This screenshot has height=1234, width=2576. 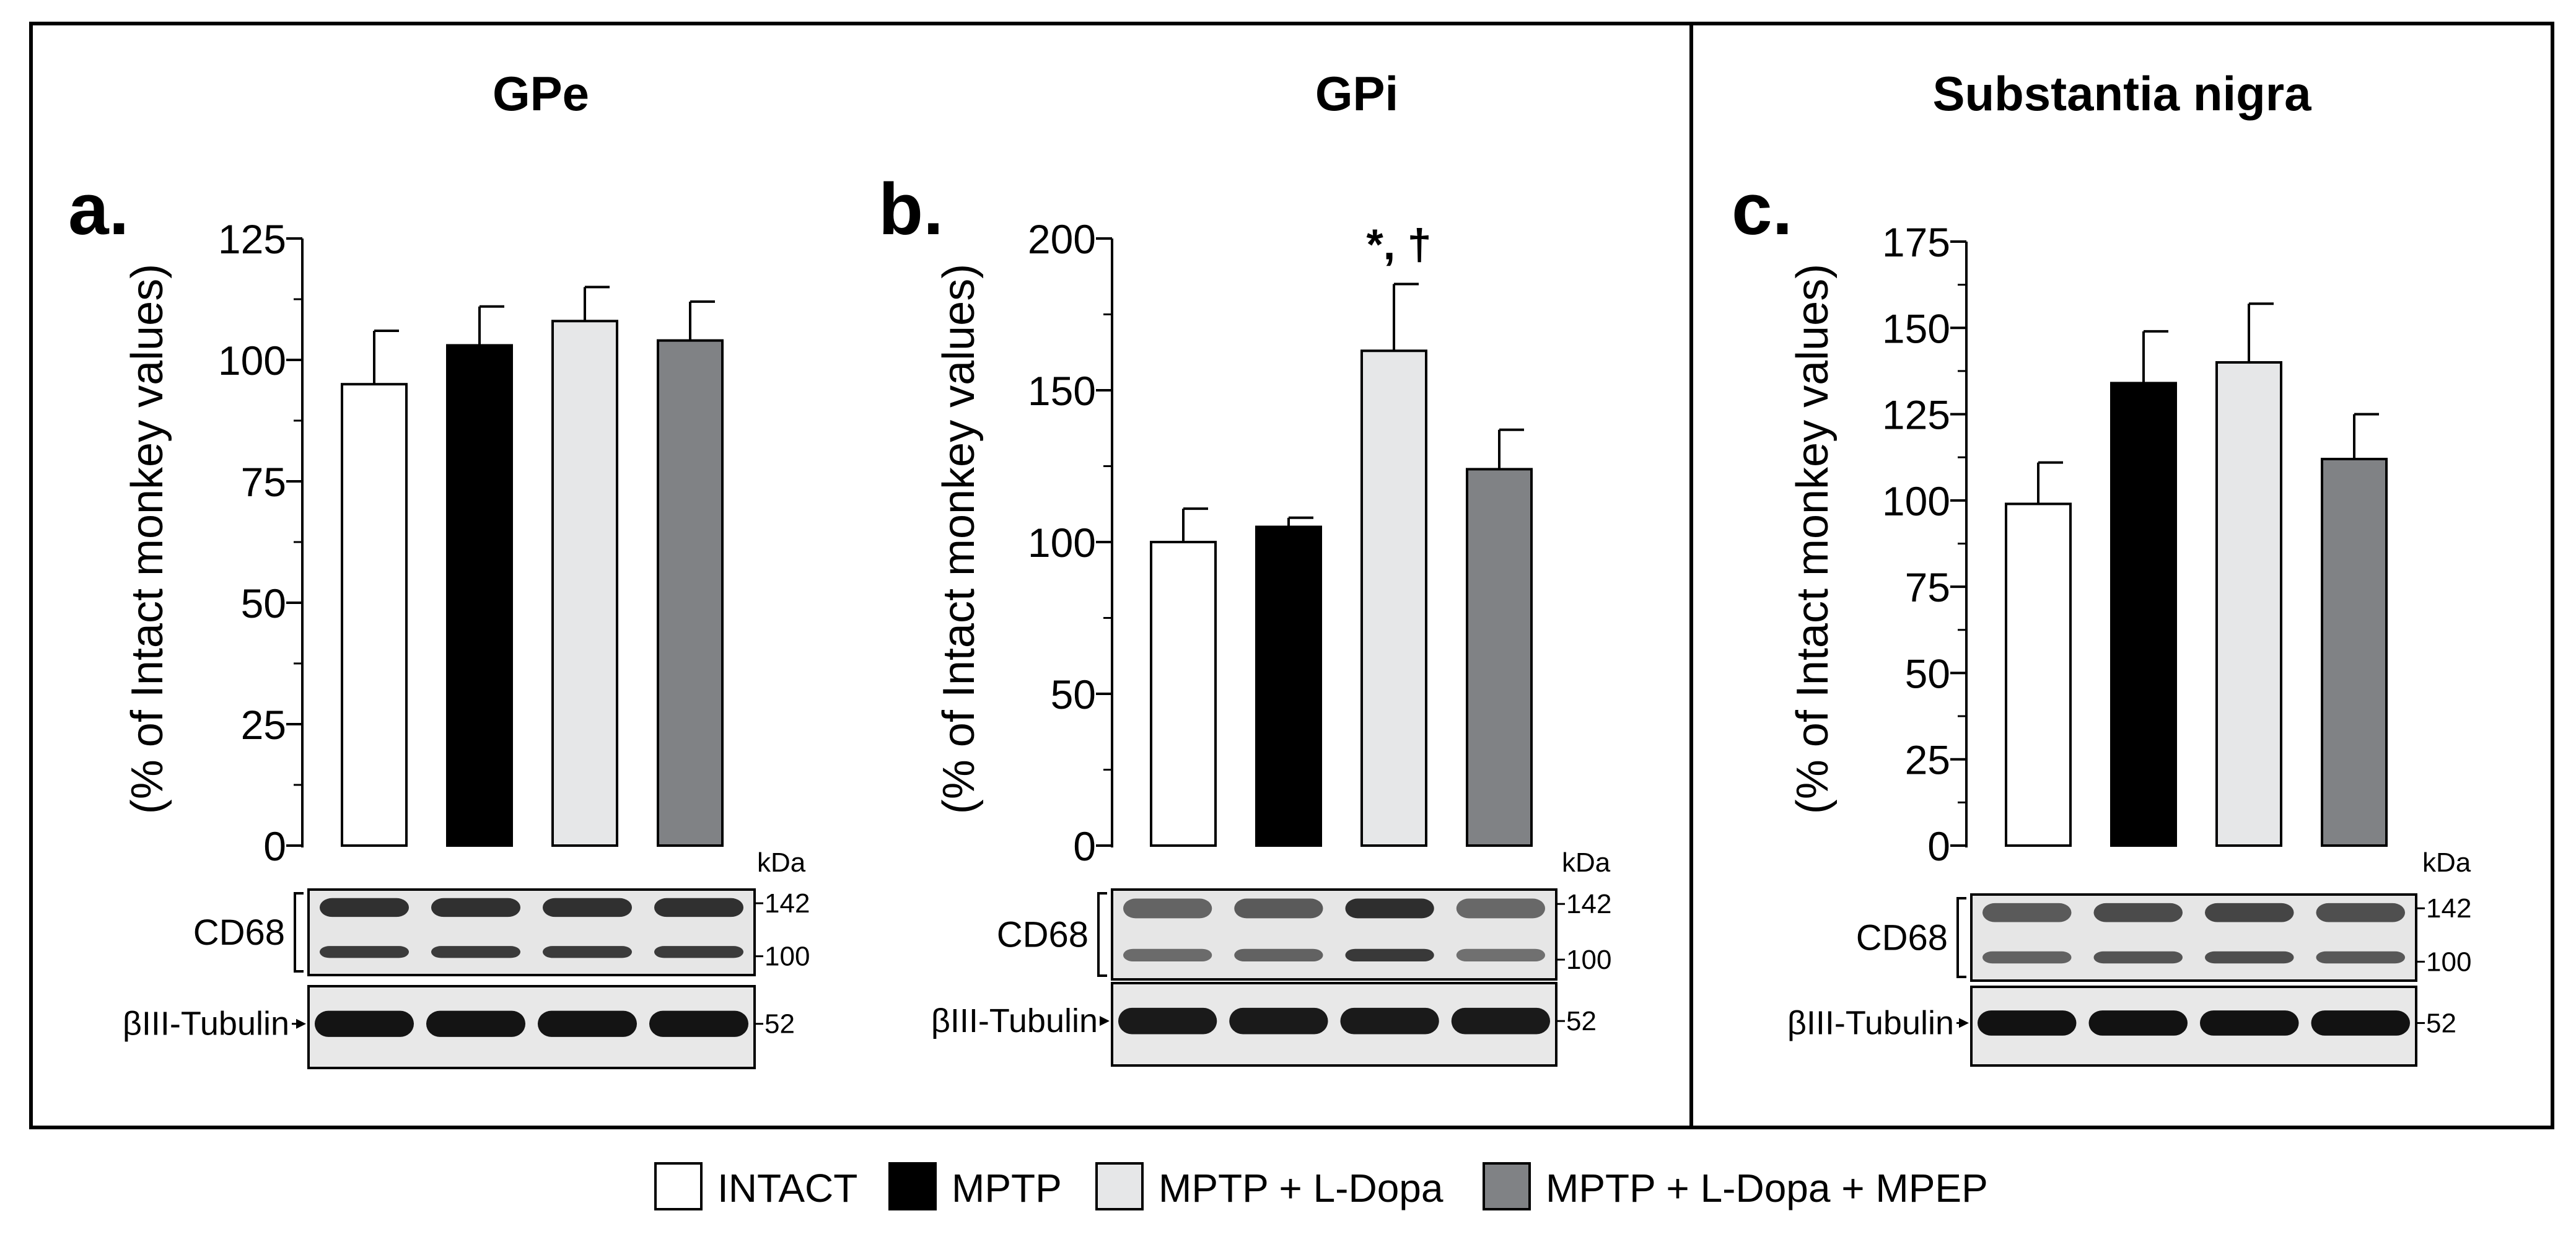 What do you see at coordinates (1007, 1188) in the screenshot?
I see `legend-label-1: MPTP` at bounding box center [1007, 1188].